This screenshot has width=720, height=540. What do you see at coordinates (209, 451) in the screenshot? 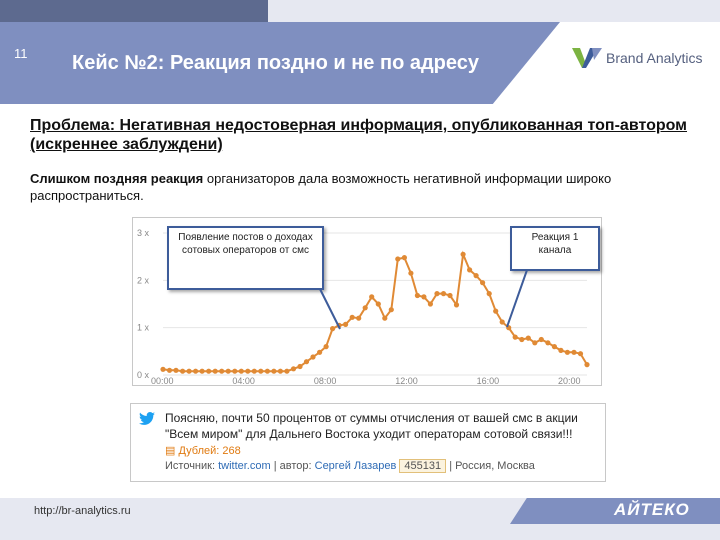
I see `duplicates-count: Дублей: 268` at bounding box center [209, 451].